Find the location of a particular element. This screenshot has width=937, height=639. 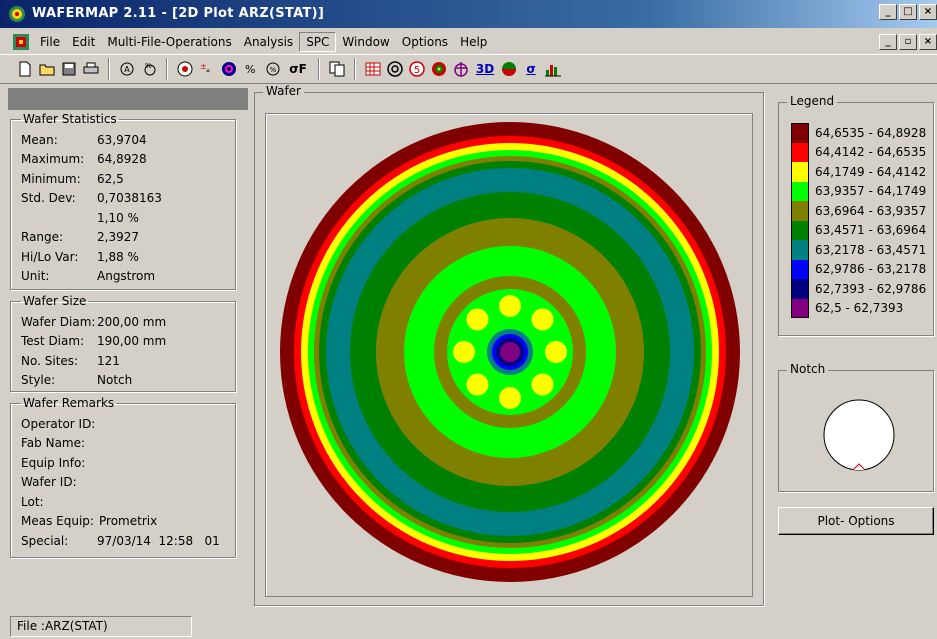

site-value-icon: % is located at coordinates (149, 69).